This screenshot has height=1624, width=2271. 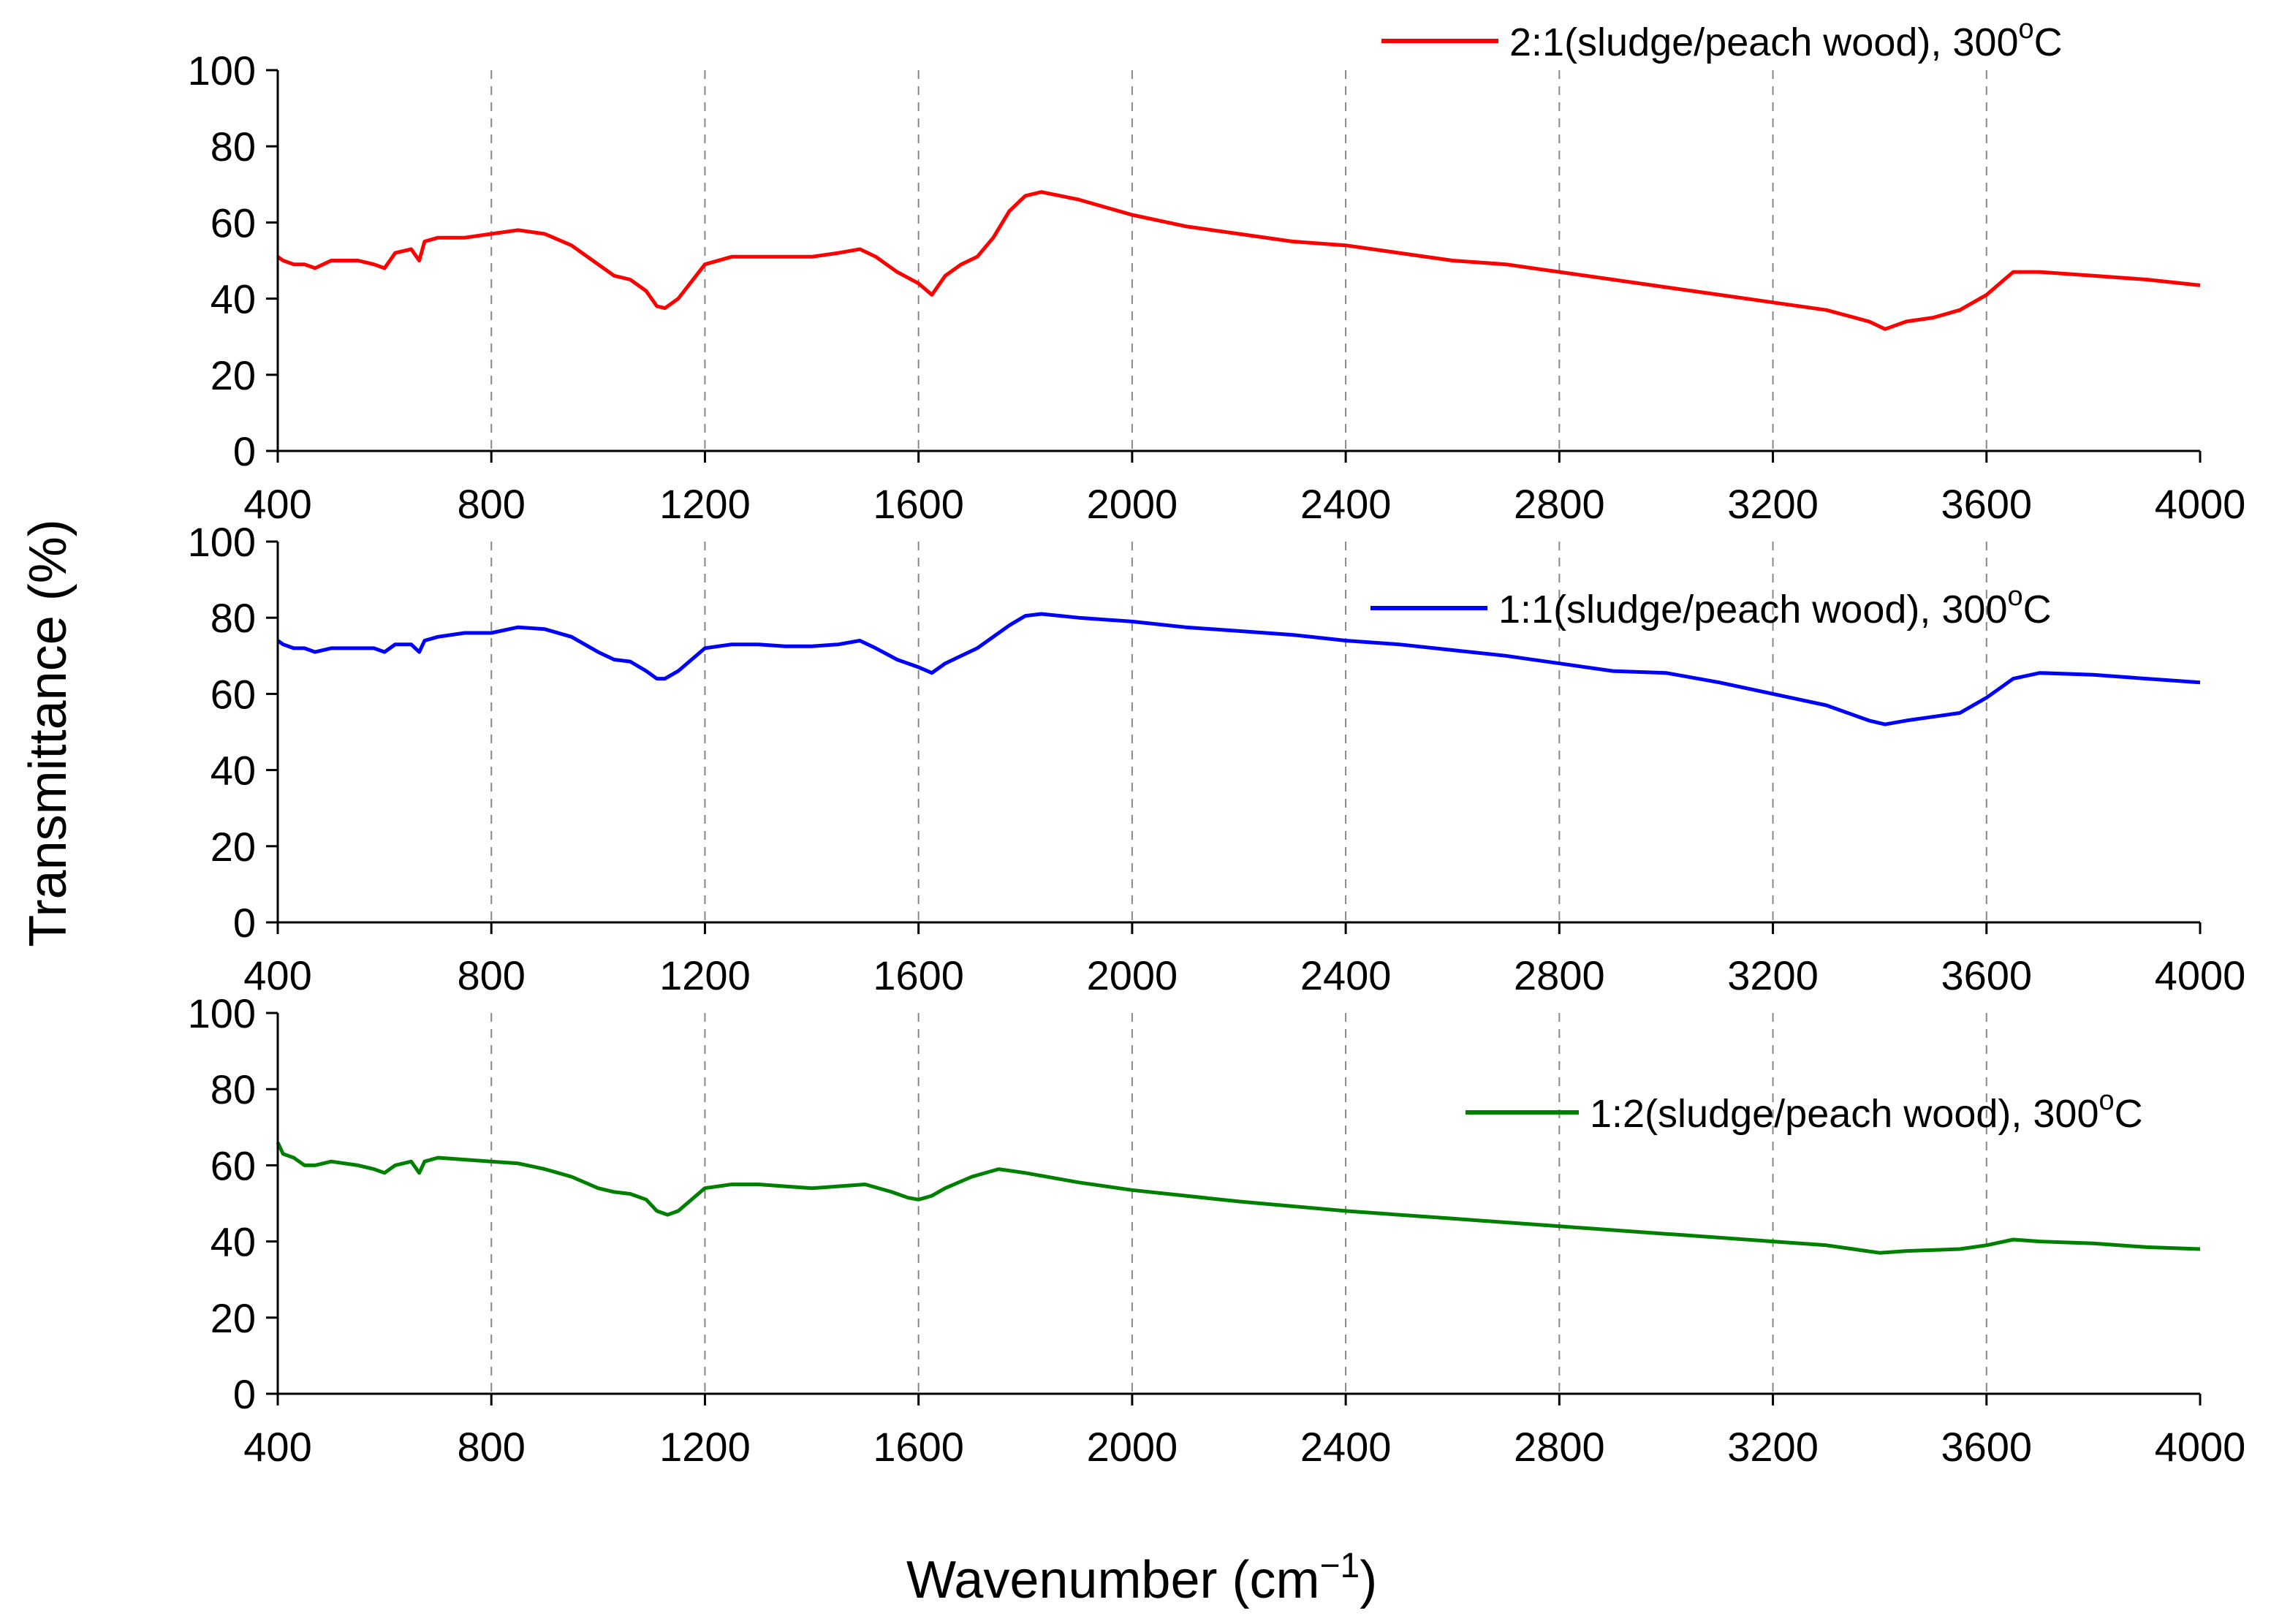 What do you see at coordinates (1368, 1580) in the screenshot?
I see `x-axis-title-close: )` at bounding box center [1368, 1580].